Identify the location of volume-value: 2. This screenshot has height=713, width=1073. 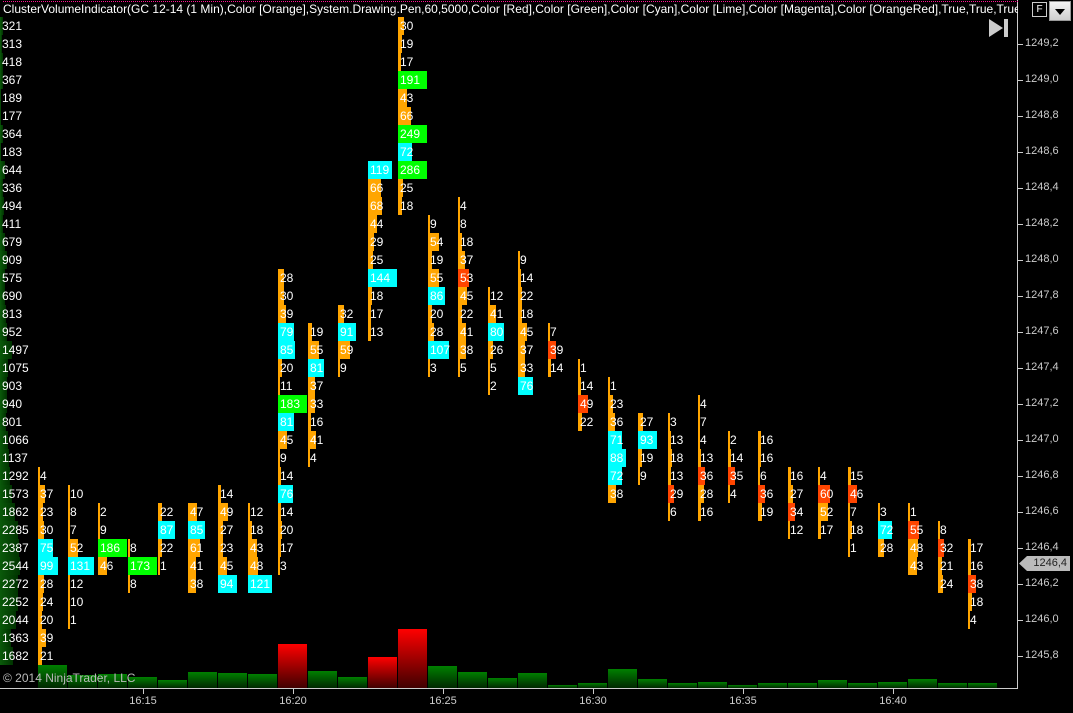
(733, 440).